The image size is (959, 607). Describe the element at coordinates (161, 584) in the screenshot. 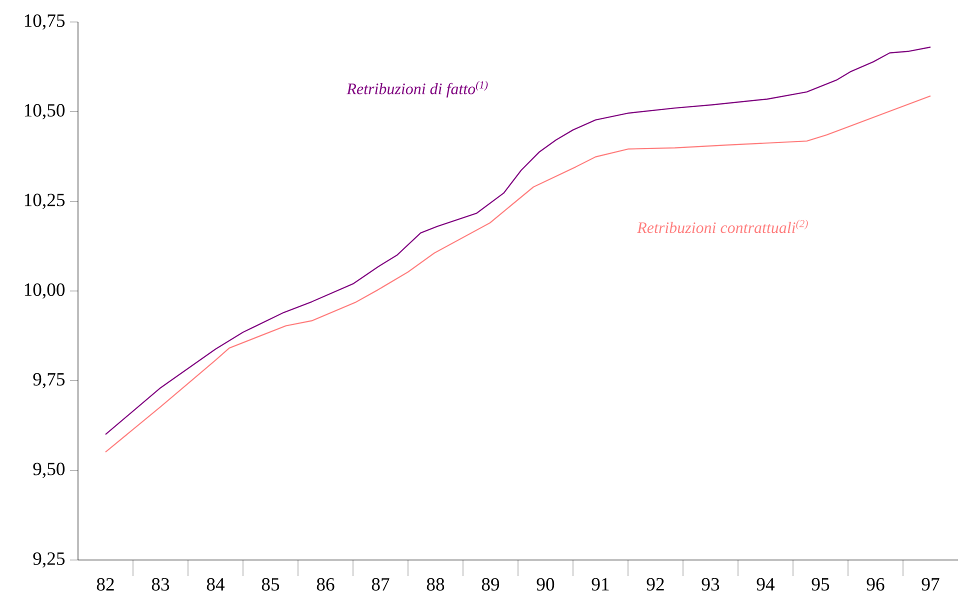

I see `x-tick-label: 83` at that location.